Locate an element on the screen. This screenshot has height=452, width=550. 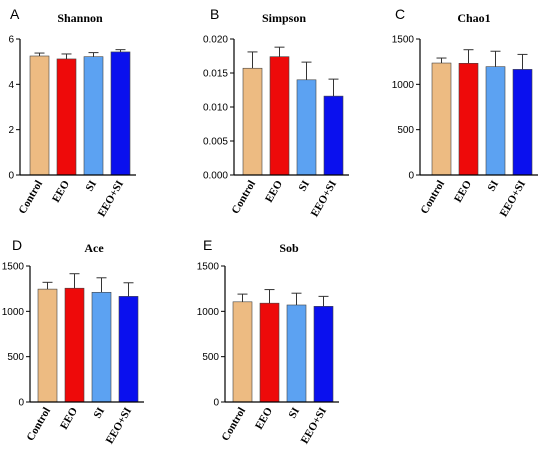
y-tick-label: 0.000 is located at coordinates (215, 176).